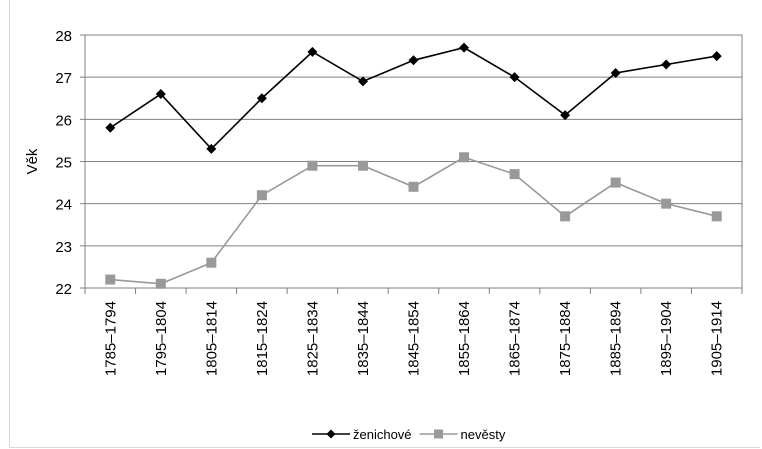  I want to click on x-tick-label: 1855–1864, so click(464, 338).